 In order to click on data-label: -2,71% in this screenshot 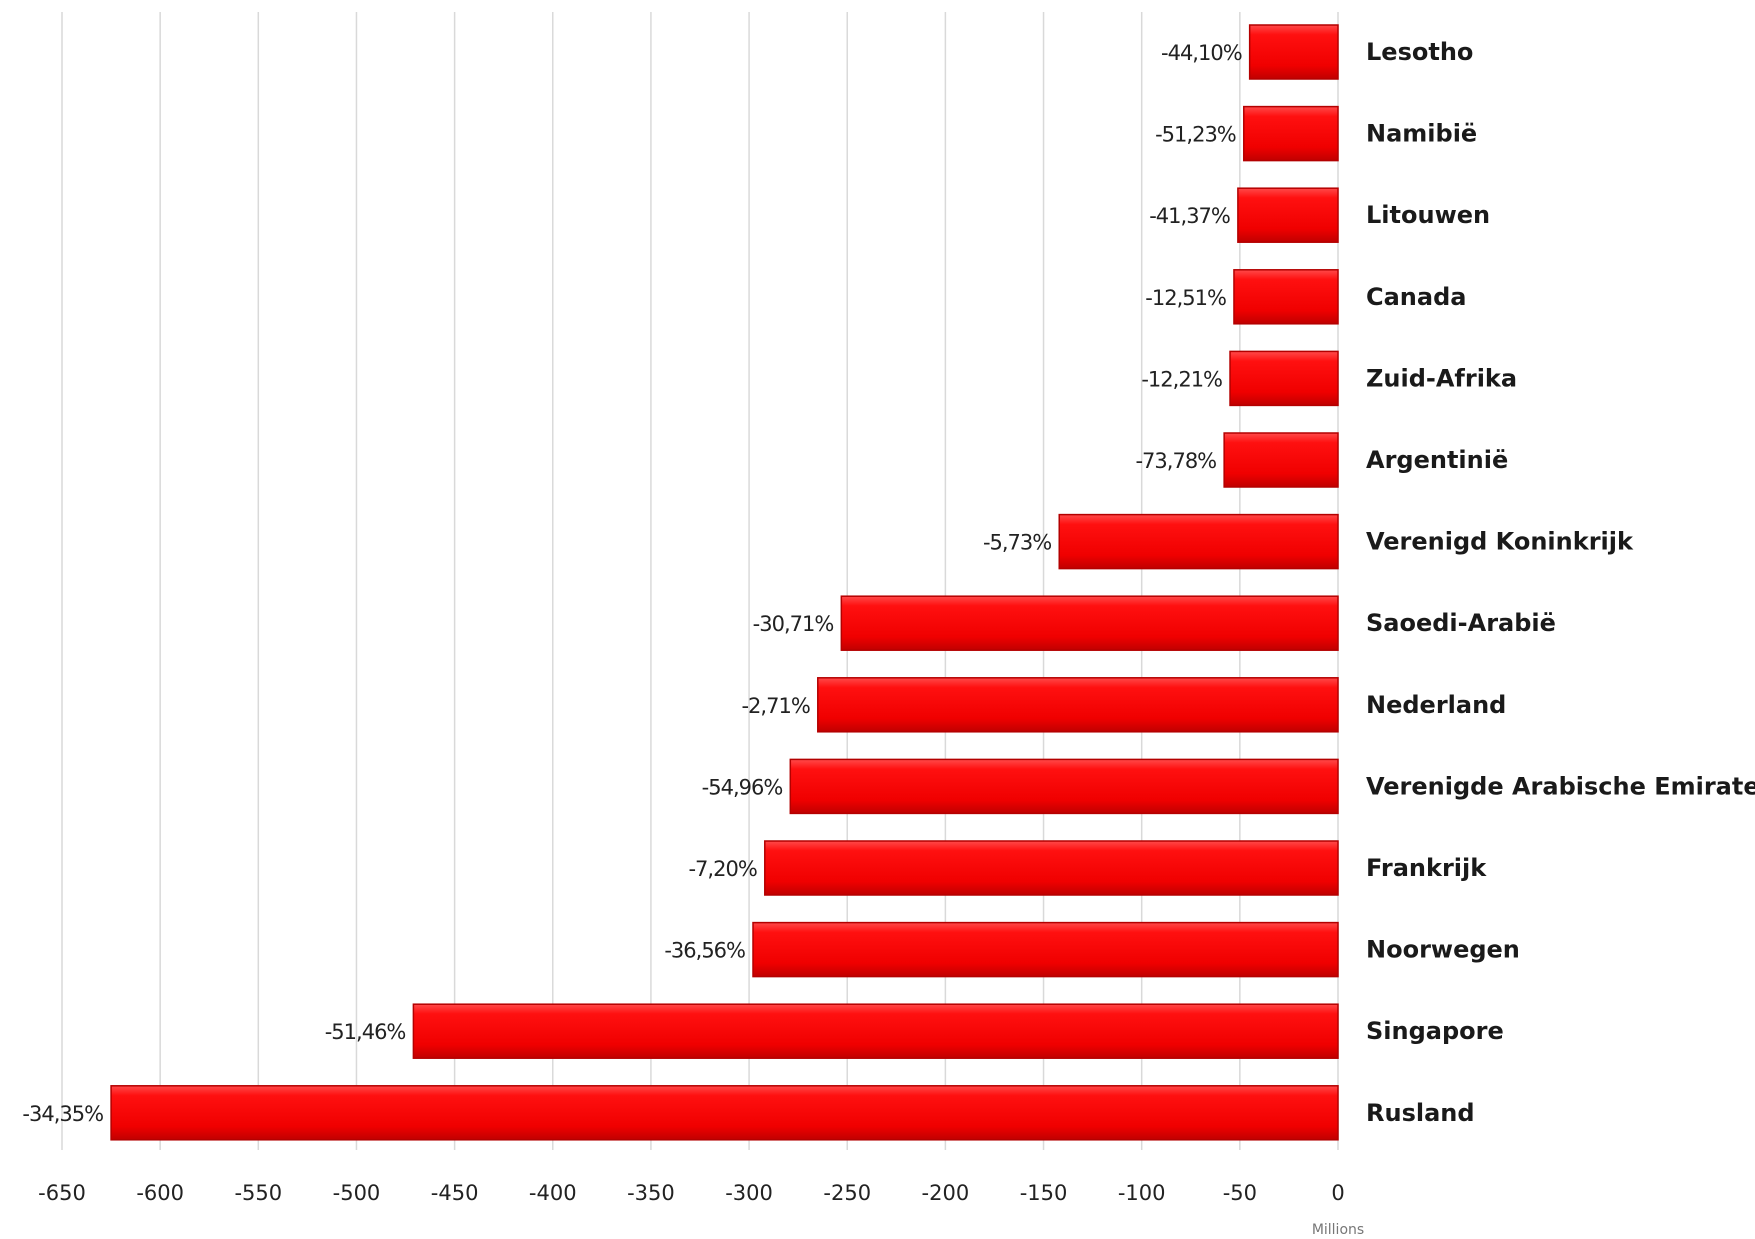, I will do `click(775, 706)`.